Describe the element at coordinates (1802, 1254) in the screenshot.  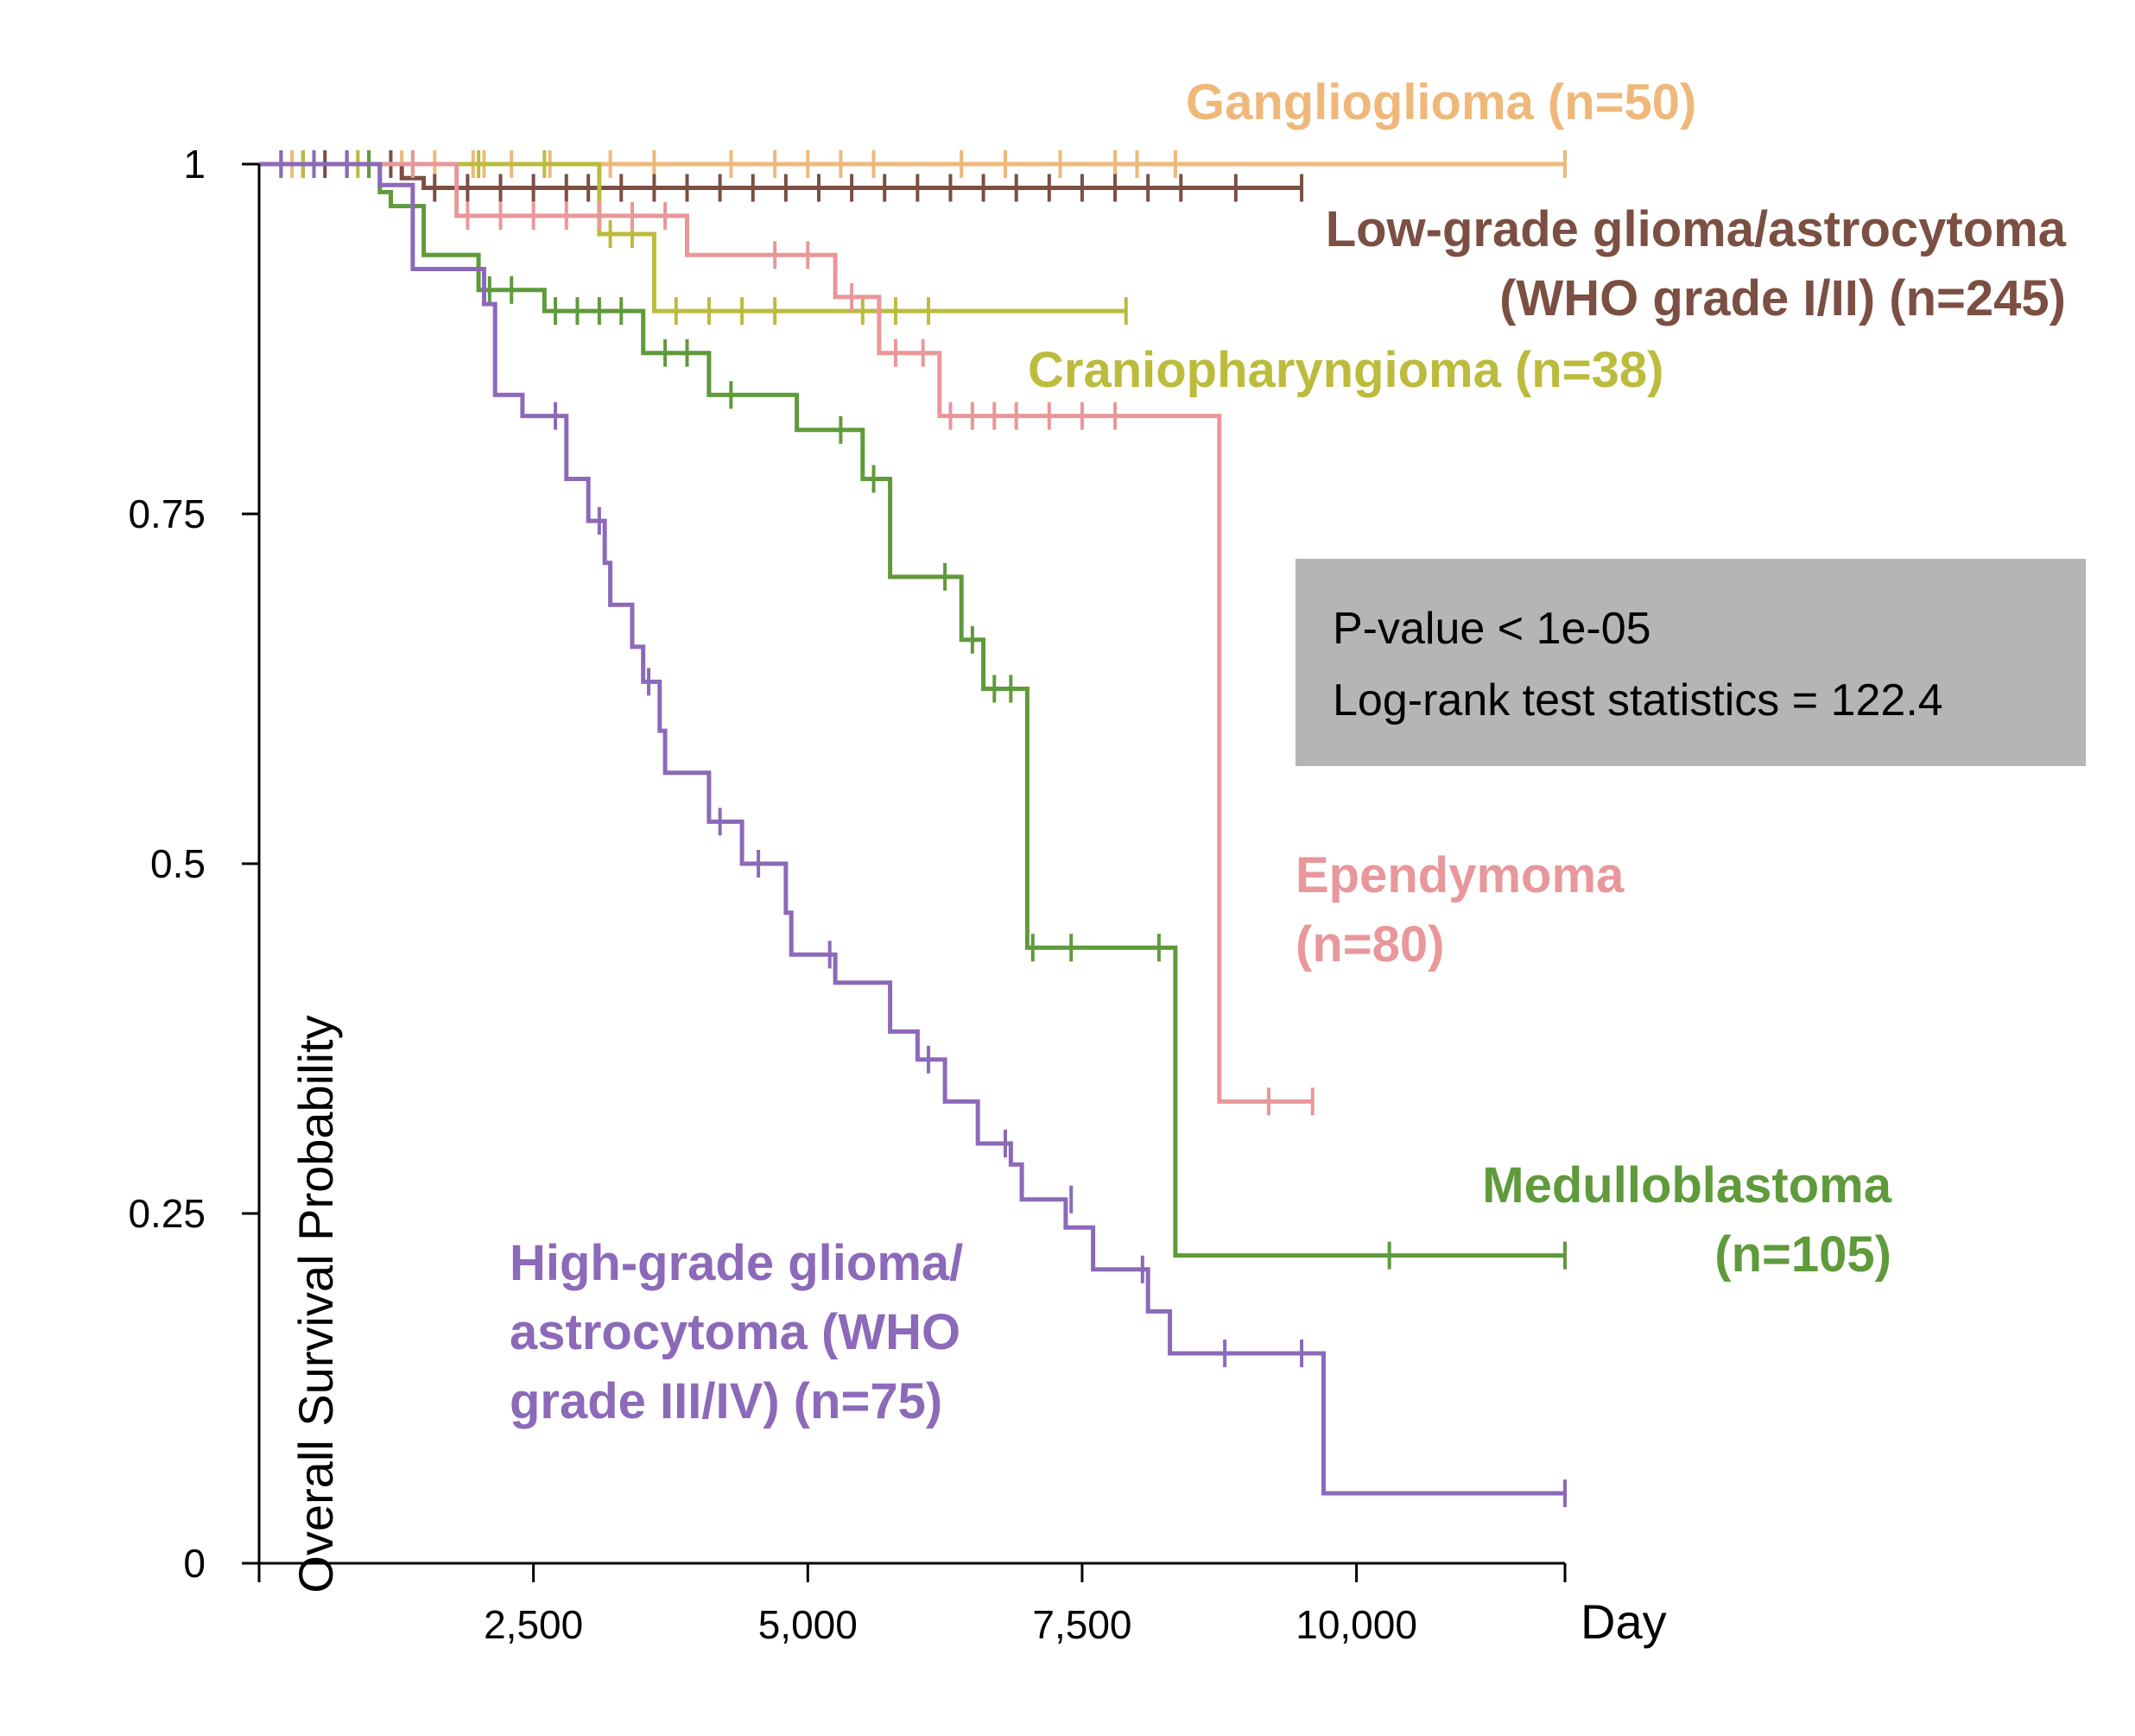
I see `series-label-line: (n=105)` at that location.